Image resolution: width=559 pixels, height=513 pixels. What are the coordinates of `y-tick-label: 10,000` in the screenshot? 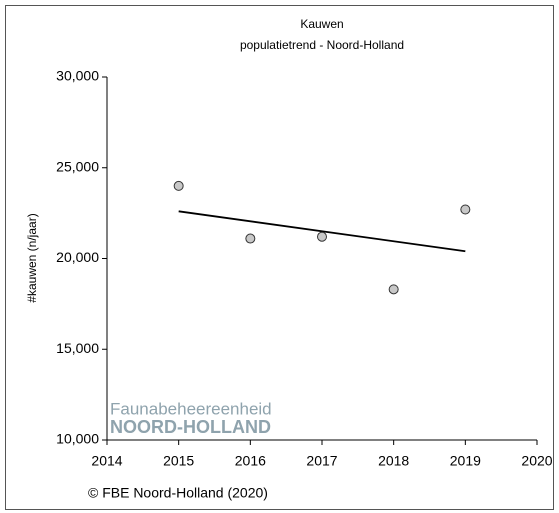 It's located at (77, 439).